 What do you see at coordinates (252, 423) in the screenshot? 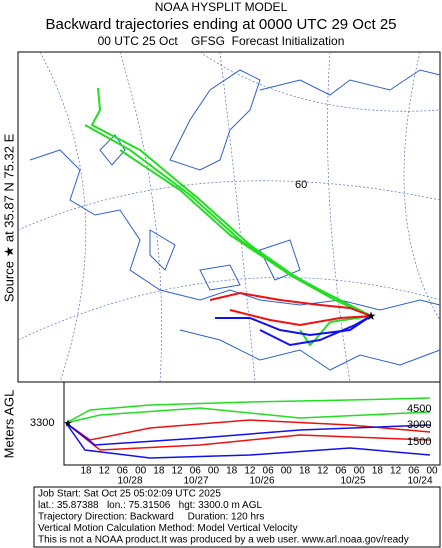
I see `height-panel: ★` at bounding box center [252, 423].